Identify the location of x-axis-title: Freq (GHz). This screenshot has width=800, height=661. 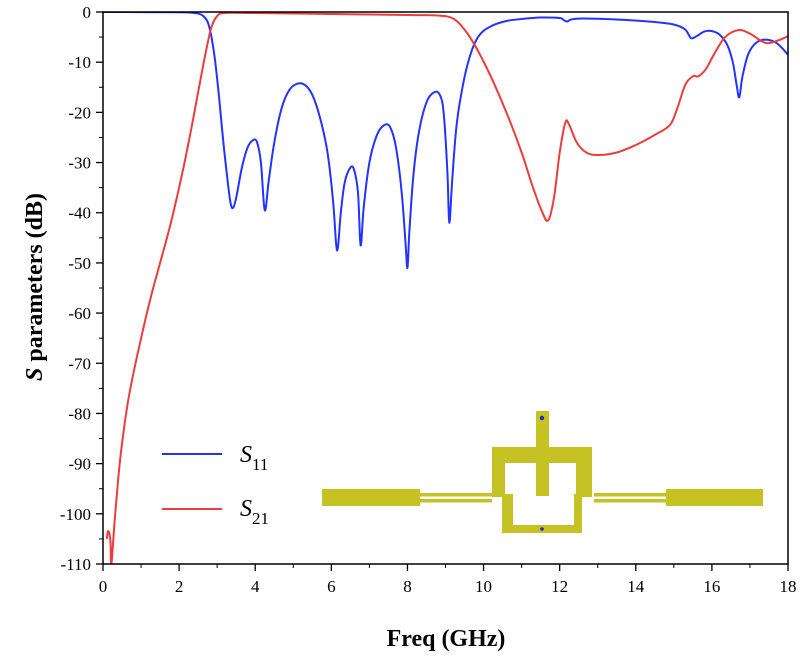
(446, 639).